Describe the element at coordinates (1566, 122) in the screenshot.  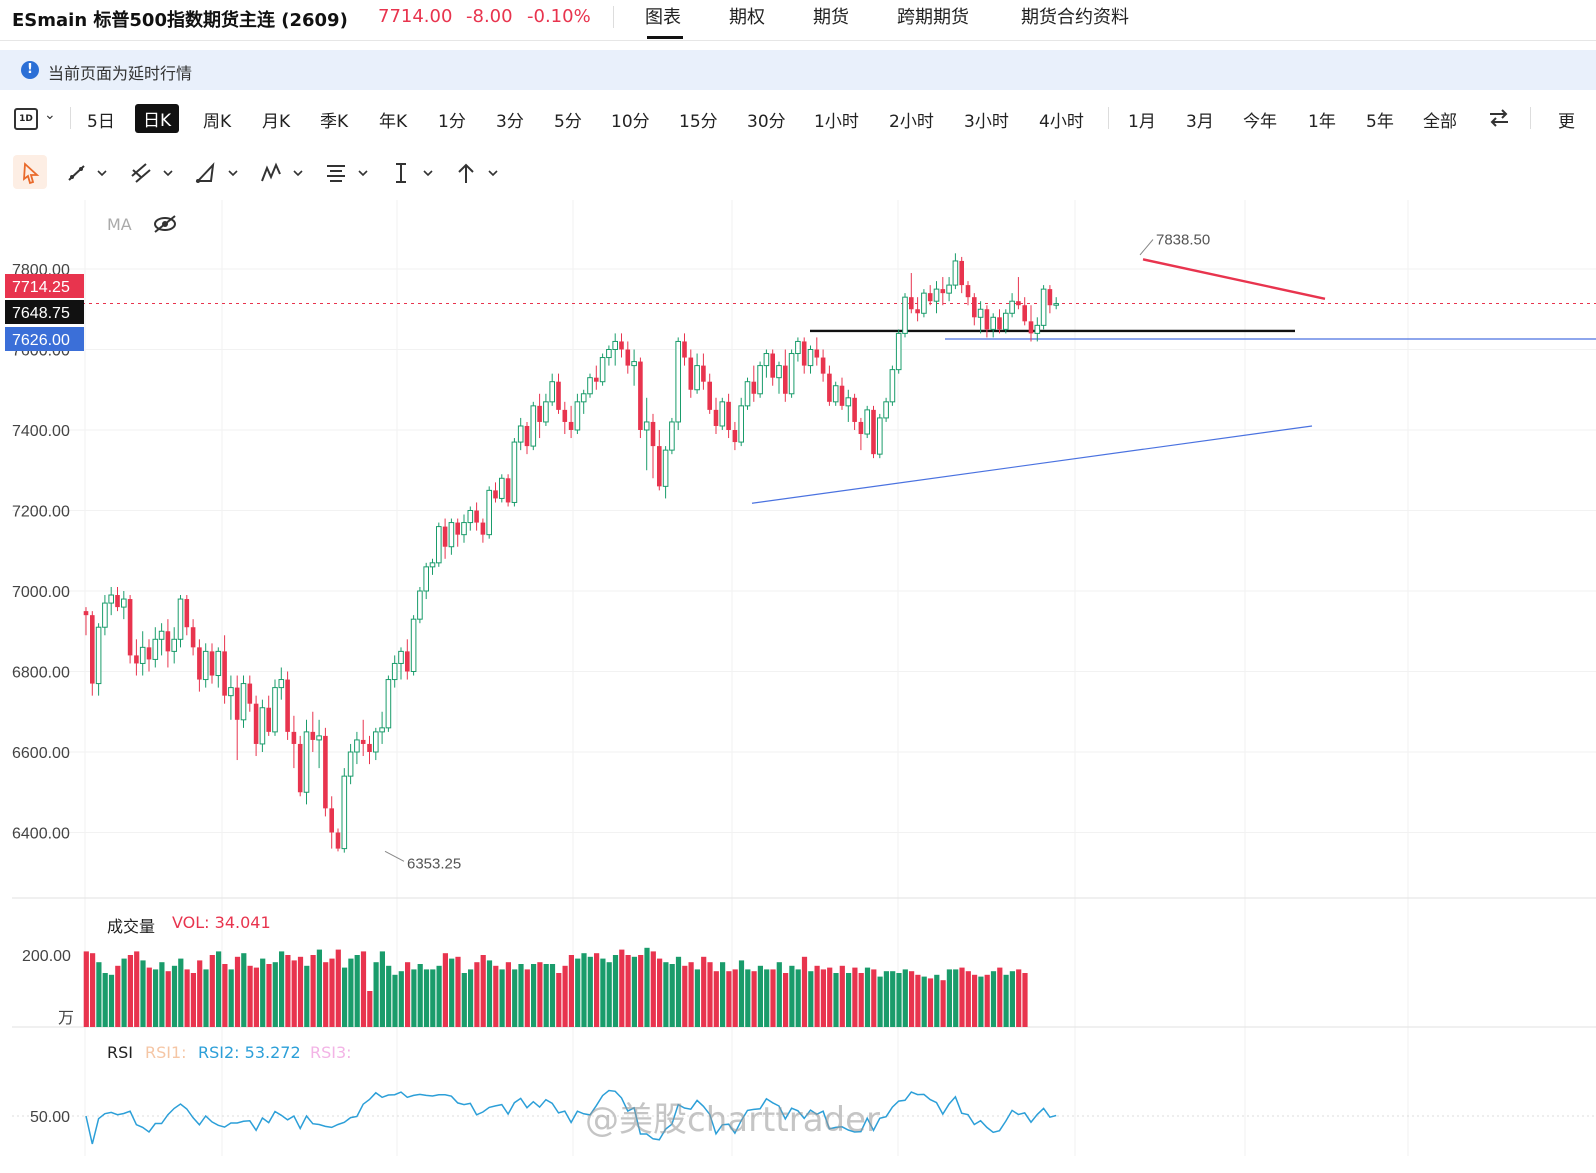
I see `more-periods: 更` at that location.